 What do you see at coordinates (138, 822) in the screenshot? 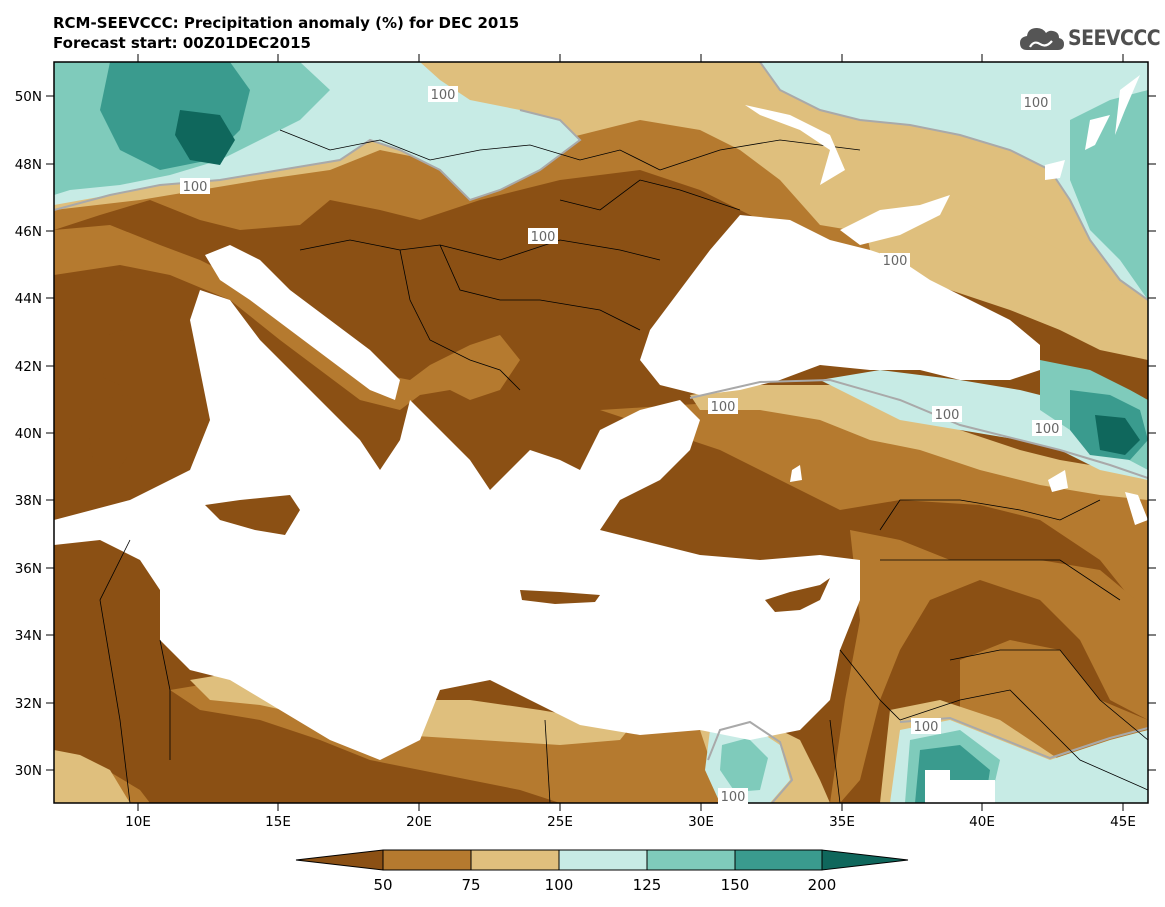
I see `lon-tick-label: 10E` at bounding box center [138, 822].